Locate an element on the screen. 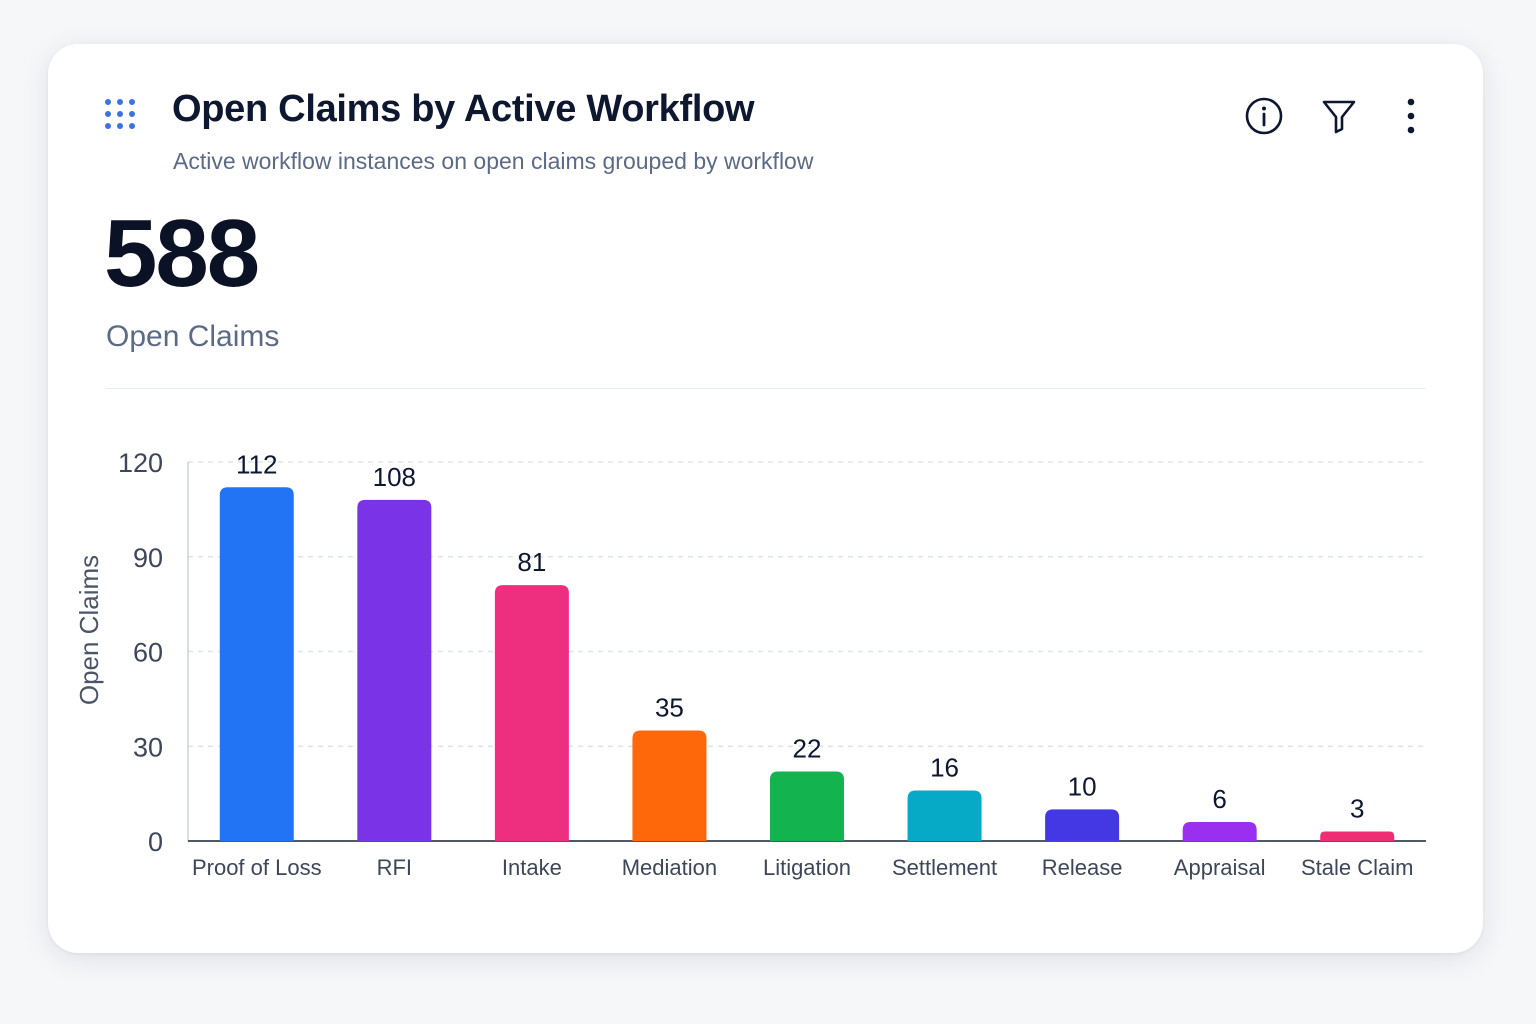 The image size is (1536, 1024). x-tick-label: Proof of Loss is located at coordinates (257, 867).